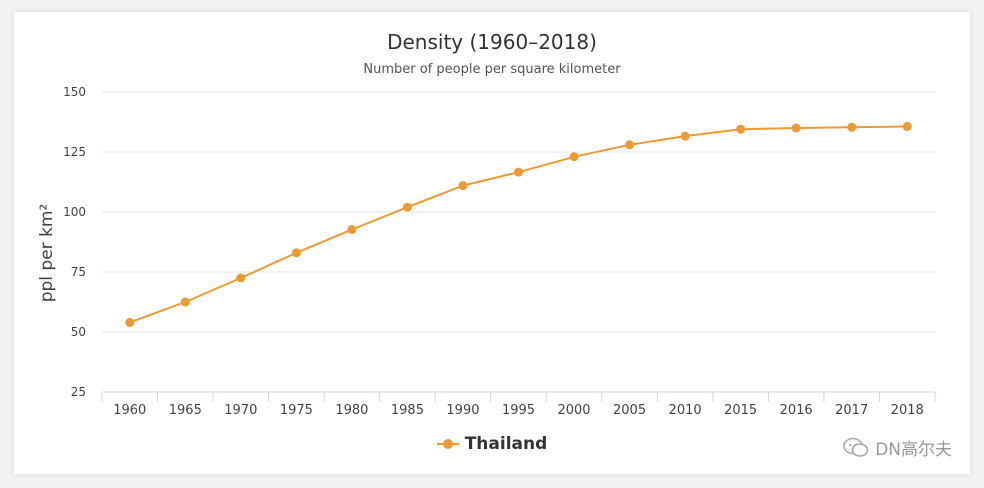  Describe the element at coordinates (296, 410) in the screenshot. I see `x-tick-label: 1975` at that location.